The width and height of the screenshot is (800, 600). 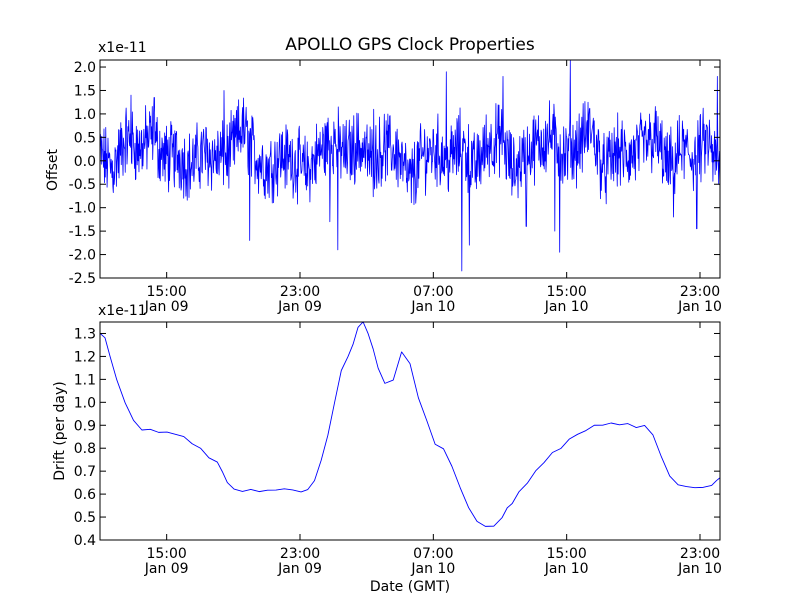 What do you see at coordinates (82, 209) in the screenshot?
I see `offset-y-tick-label: -1.0` at bounding box center [82, 209].